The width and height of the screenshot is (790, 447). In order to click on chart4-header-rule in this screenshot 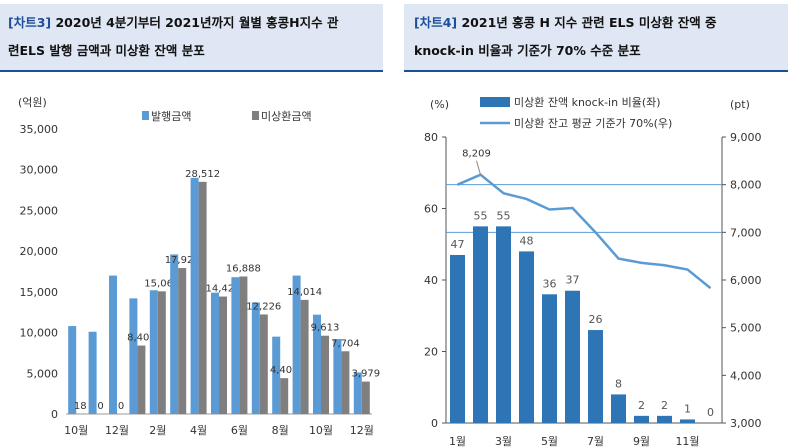, I will do `click(596, 71)`.